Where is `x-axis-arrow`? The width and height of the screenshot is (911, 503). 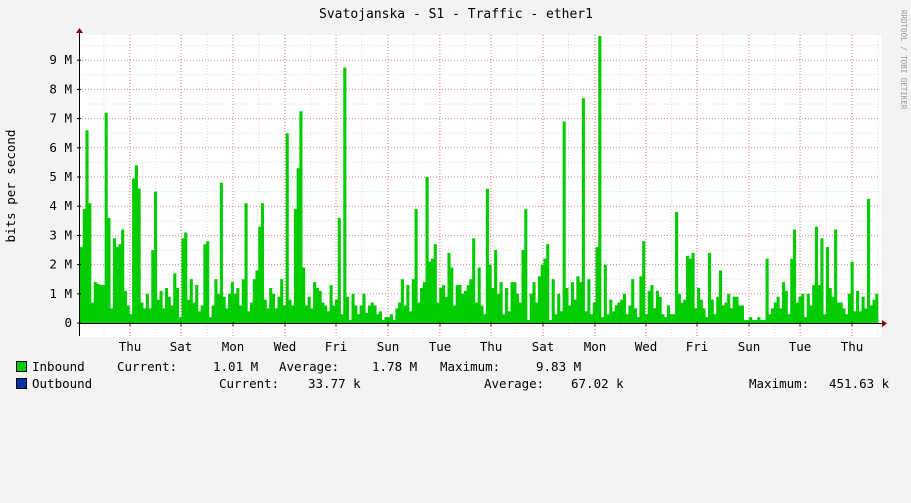
x-axis-arrow is located at coordinates (884, 323).